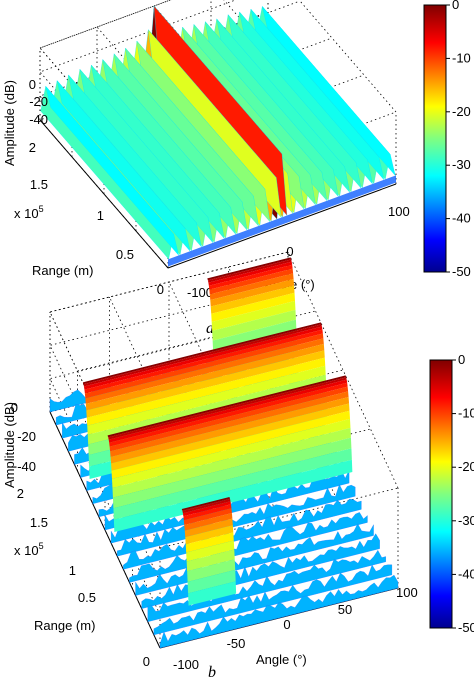 The image size is (474, 682). I want to click on panel-b-xtick-3: 50, so click(345, 609).